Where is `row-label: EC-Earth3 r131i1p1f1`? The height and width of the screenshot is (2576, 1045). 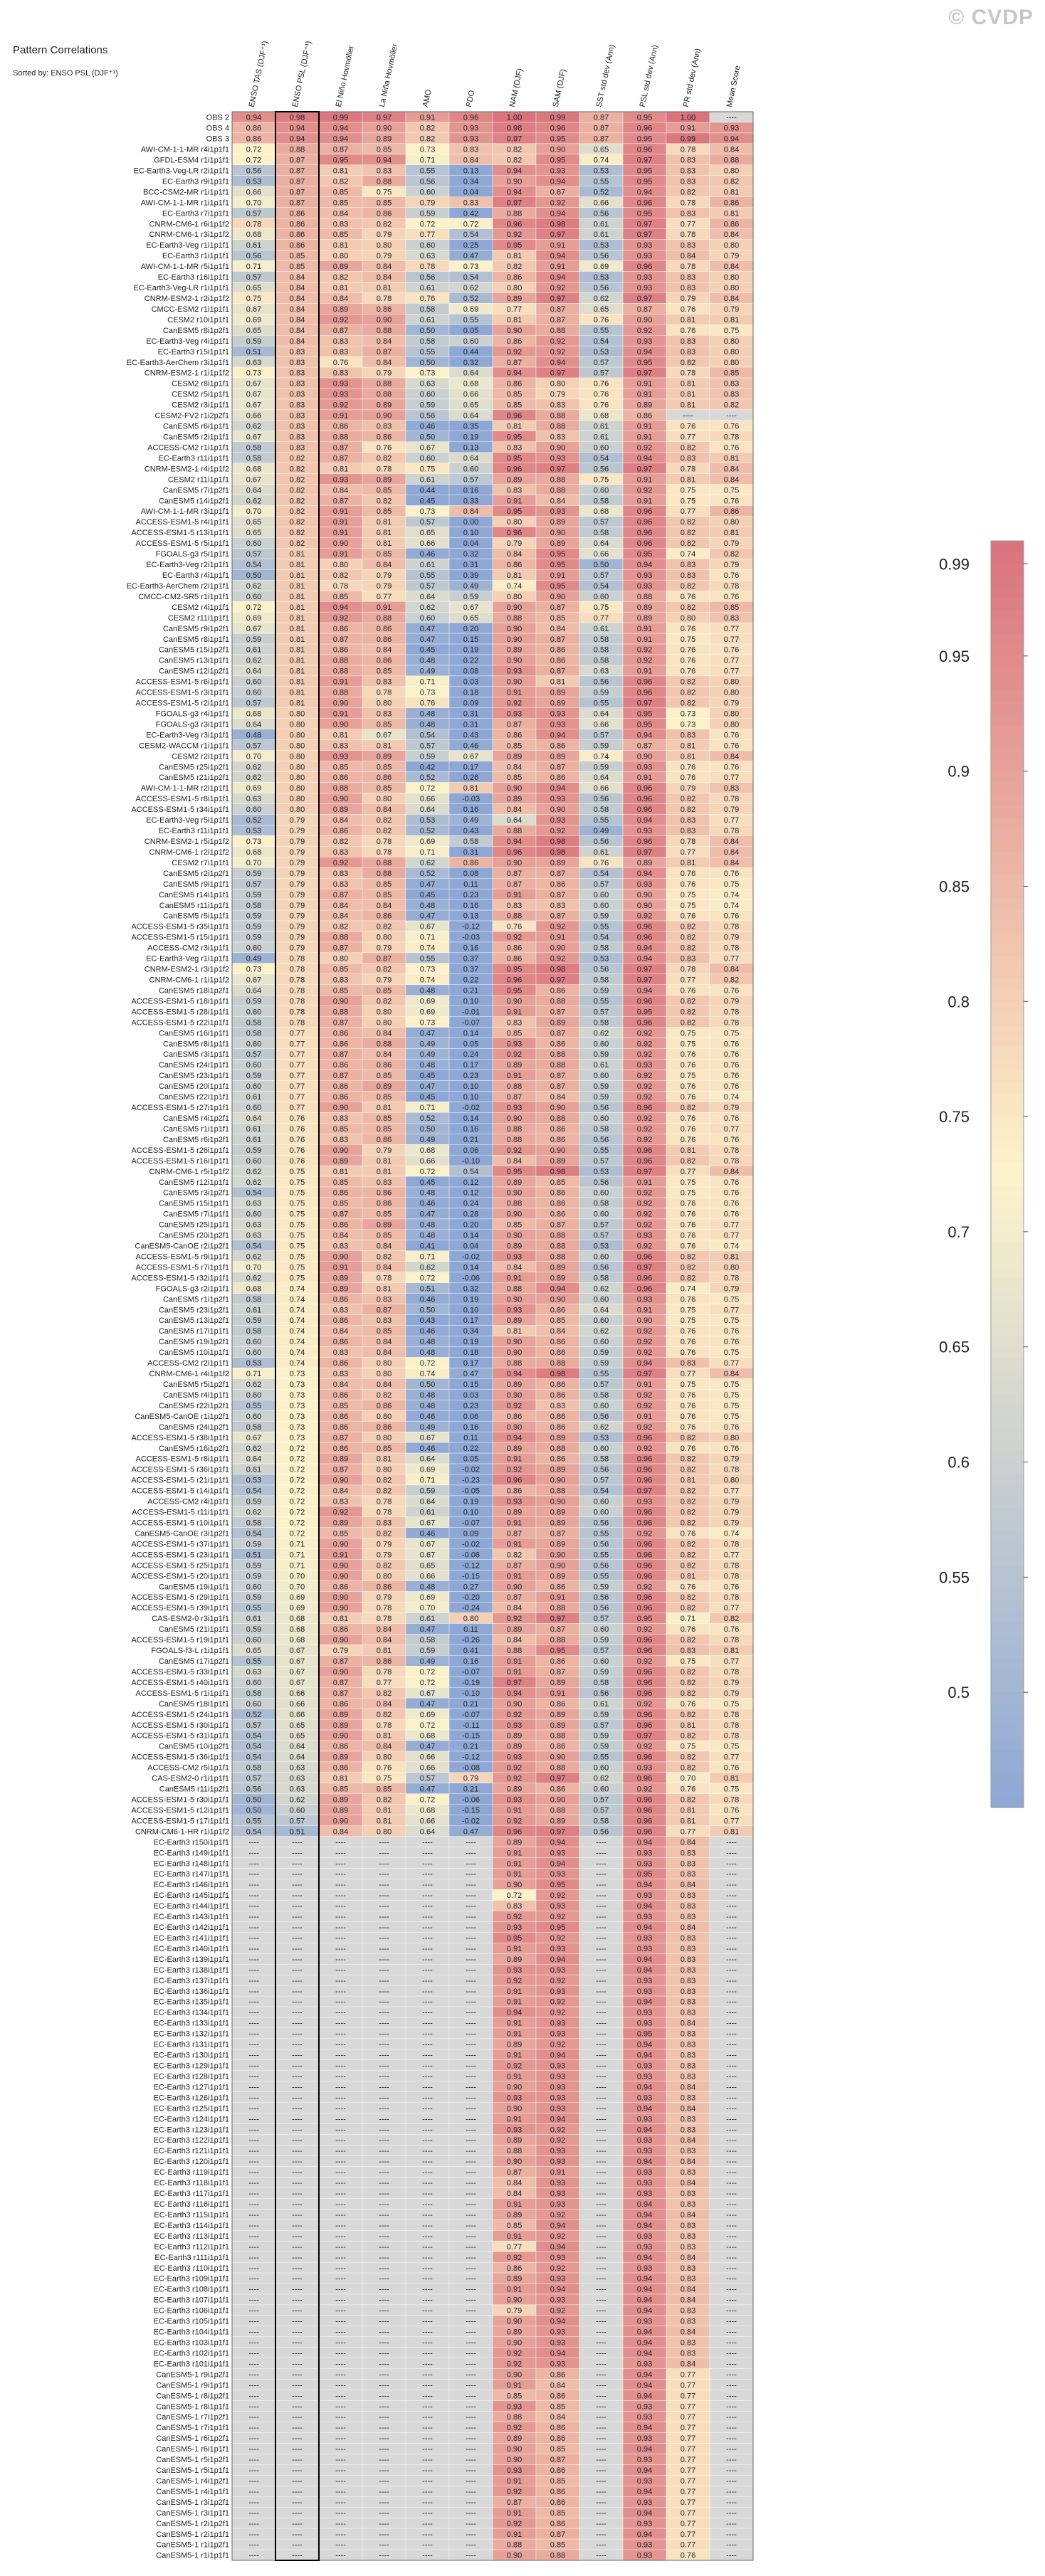
row-label: EC-Earth3 r131i1p1f1 is located at coordinates (191, 2045).